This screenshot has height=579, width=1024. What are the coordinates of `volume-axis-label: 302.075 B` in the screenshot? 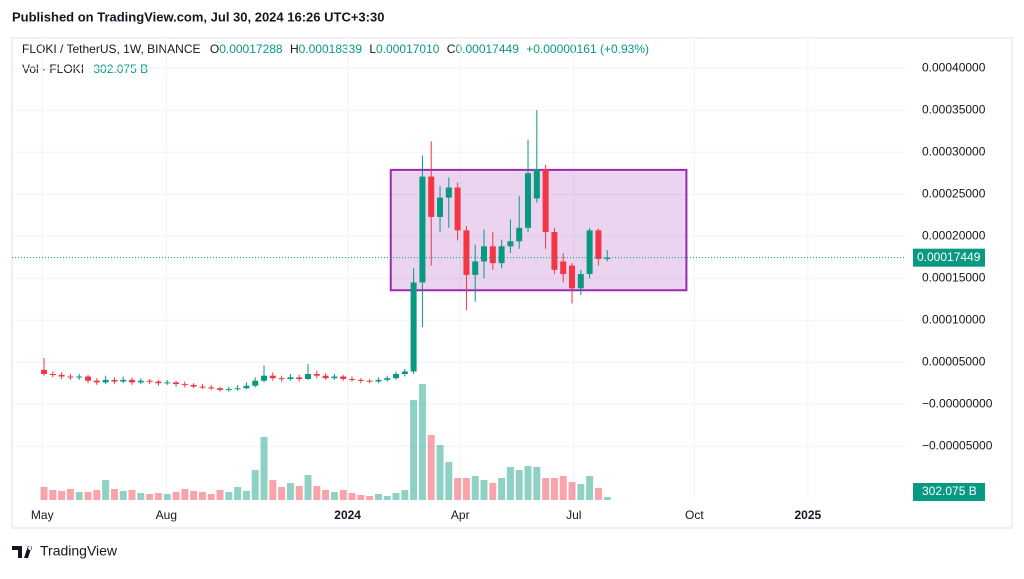 It's located at (949, 491).